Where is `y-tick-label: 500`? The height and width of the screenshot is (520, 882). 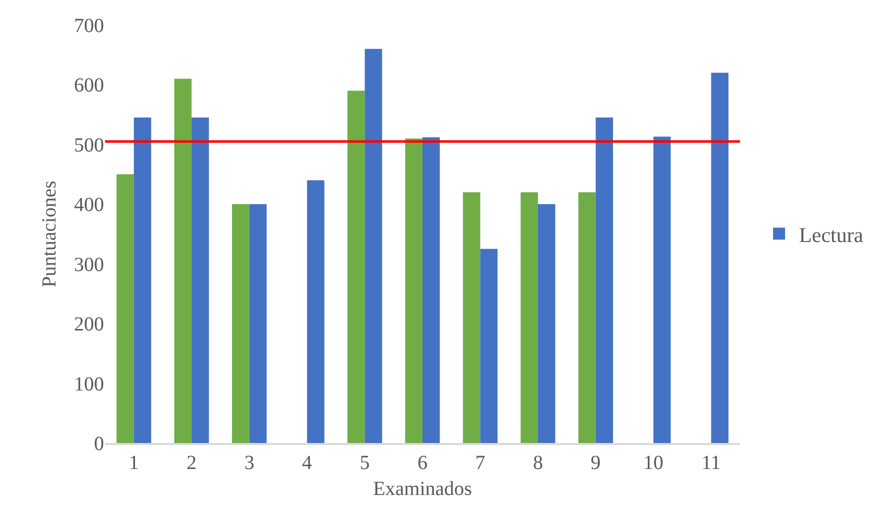
y-tick-label: 500 is located at coordinates (89, 145).